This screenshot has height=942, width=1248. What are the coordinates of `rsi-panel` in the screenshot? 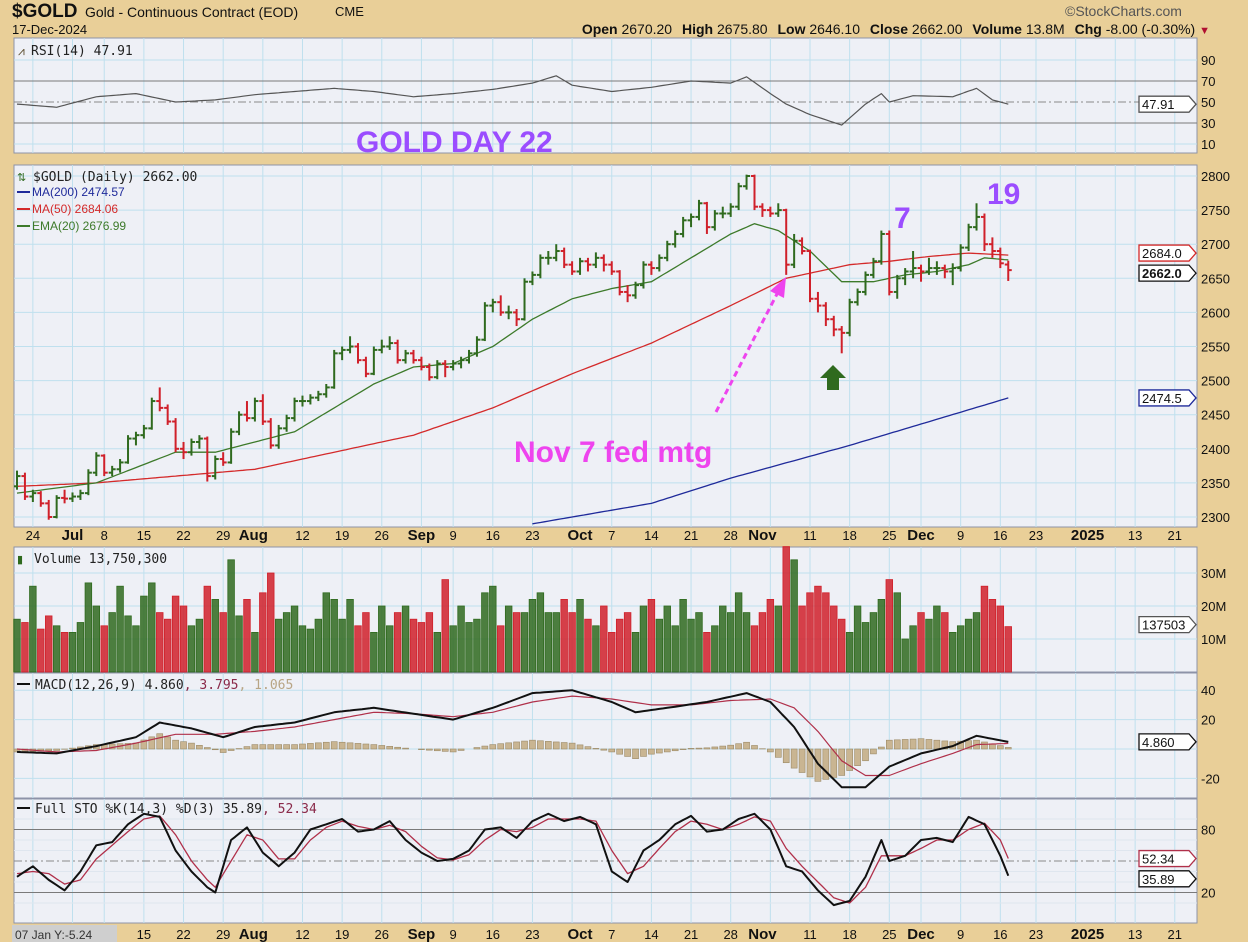 It's located at (605, 95).